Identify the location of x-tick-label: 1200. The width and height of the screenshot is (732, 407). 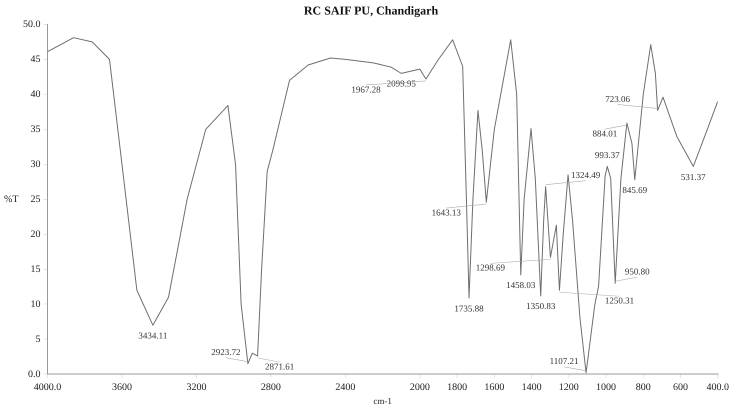
(568, 387).